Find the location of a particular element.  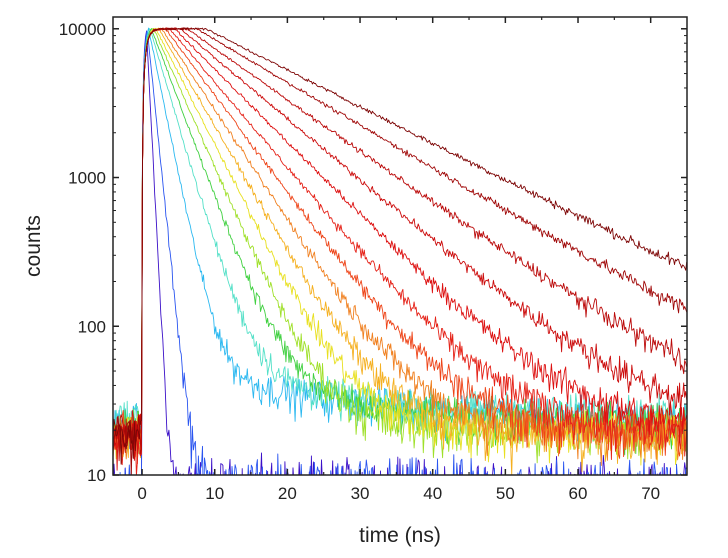

x-axis-title: time (ns) is located at coordinates (400, 535).